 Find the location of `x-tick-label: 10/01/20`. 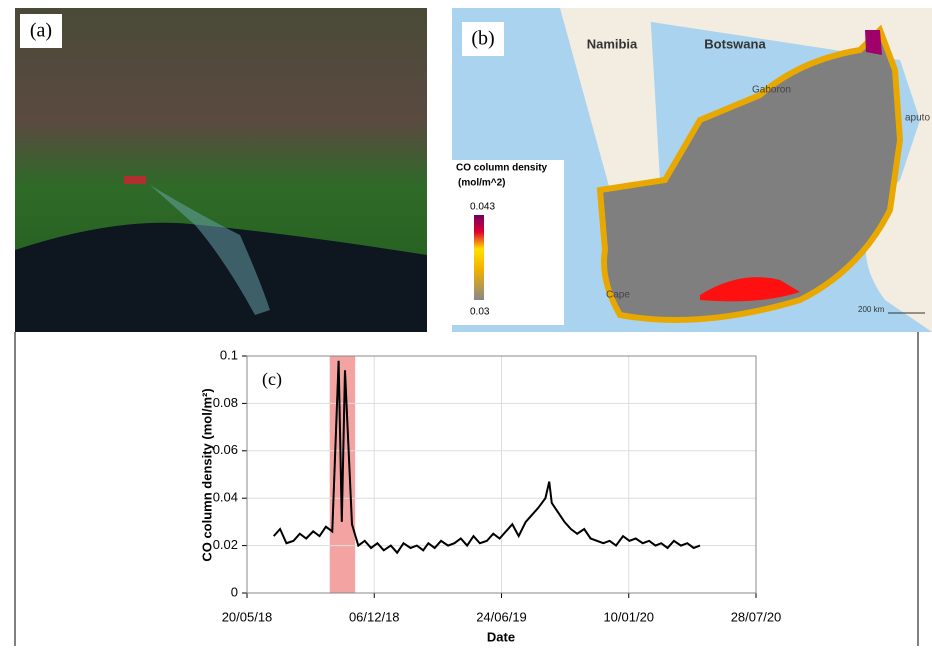

x-tick-label: 10/01/20 is located at coordinates (628, 616).